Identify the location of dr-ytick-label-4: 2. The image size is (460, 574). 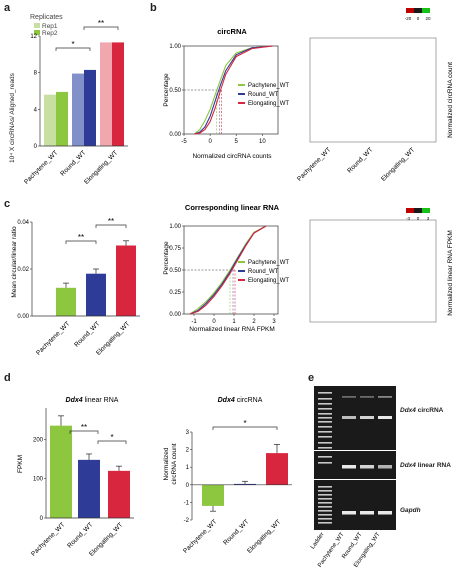
(188, 451).